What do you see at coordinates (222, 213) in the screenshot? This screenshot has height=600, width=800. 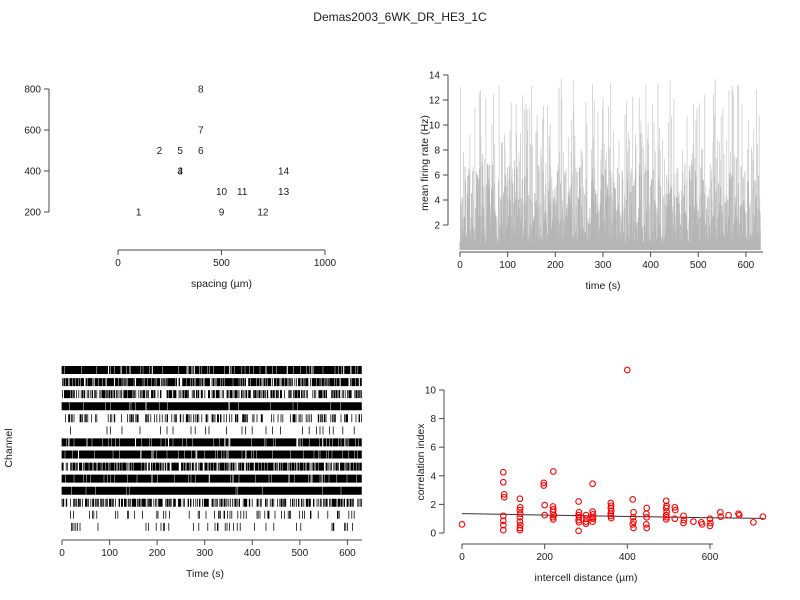 I see `svg-text: 9` at bounding box center [222, 213].